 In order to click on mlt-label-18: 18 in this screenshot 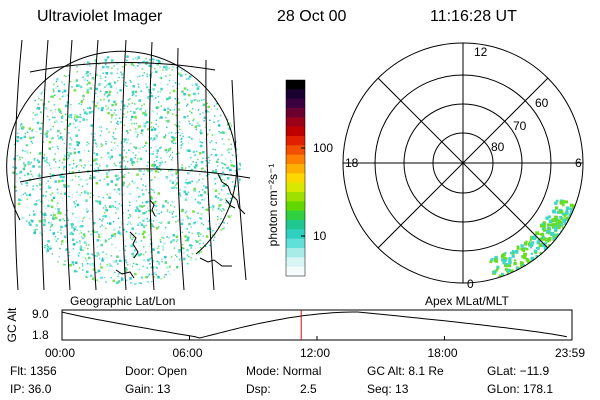, I will do `click(352, 163)`.